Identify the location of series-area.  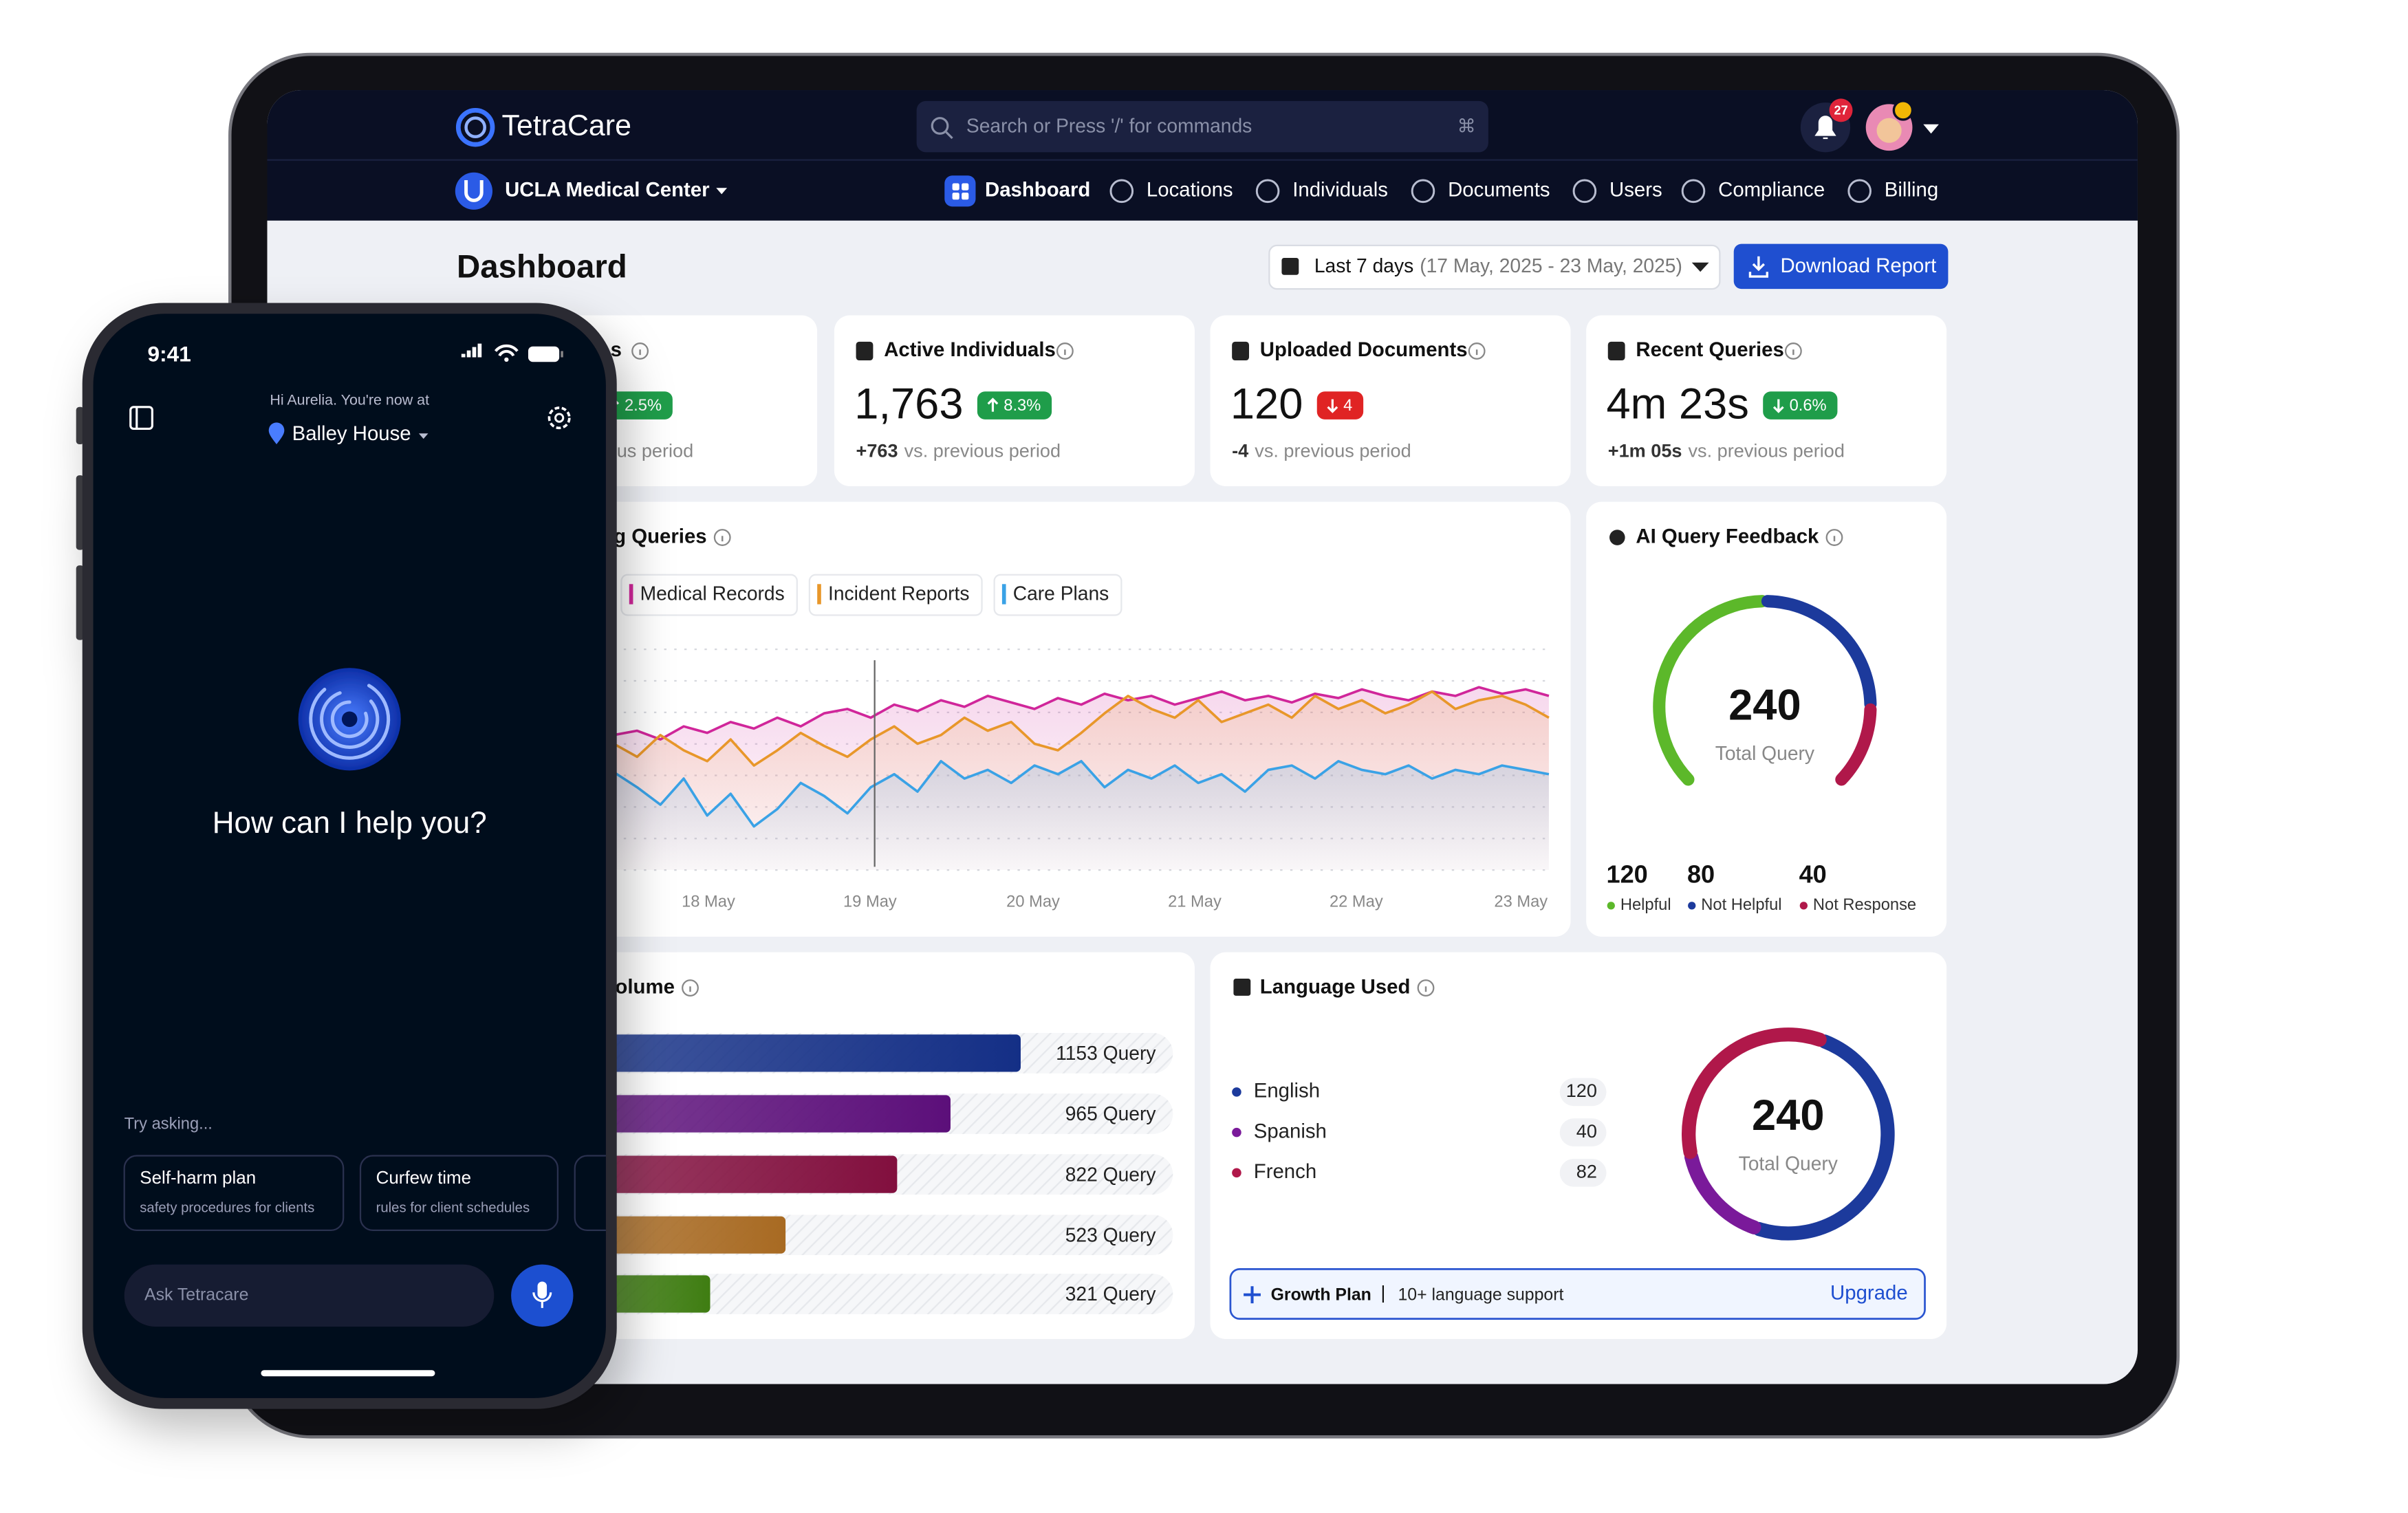
(1081, 815).